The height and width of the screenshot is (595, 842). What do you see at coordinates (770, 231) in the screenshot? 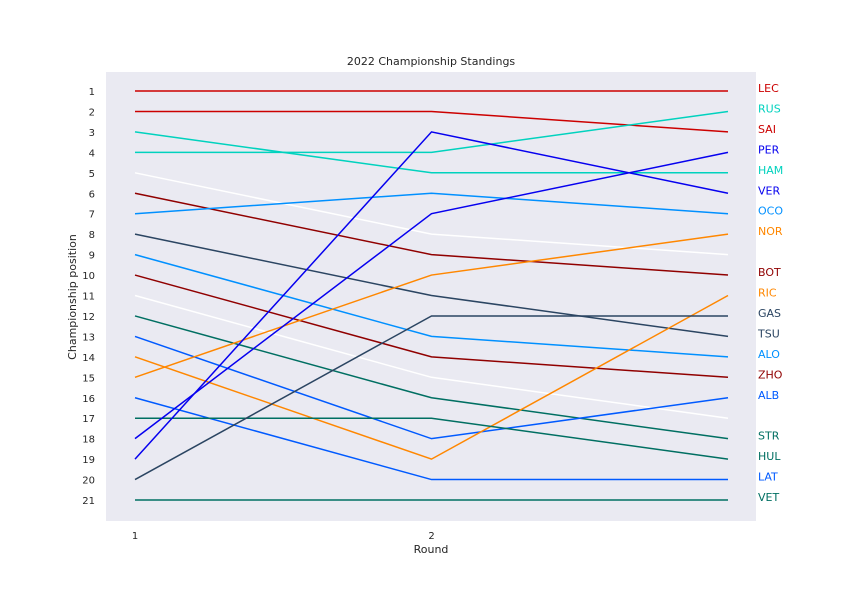
I see `driver-label-nor: NOR` at bounding box center [770, 231].